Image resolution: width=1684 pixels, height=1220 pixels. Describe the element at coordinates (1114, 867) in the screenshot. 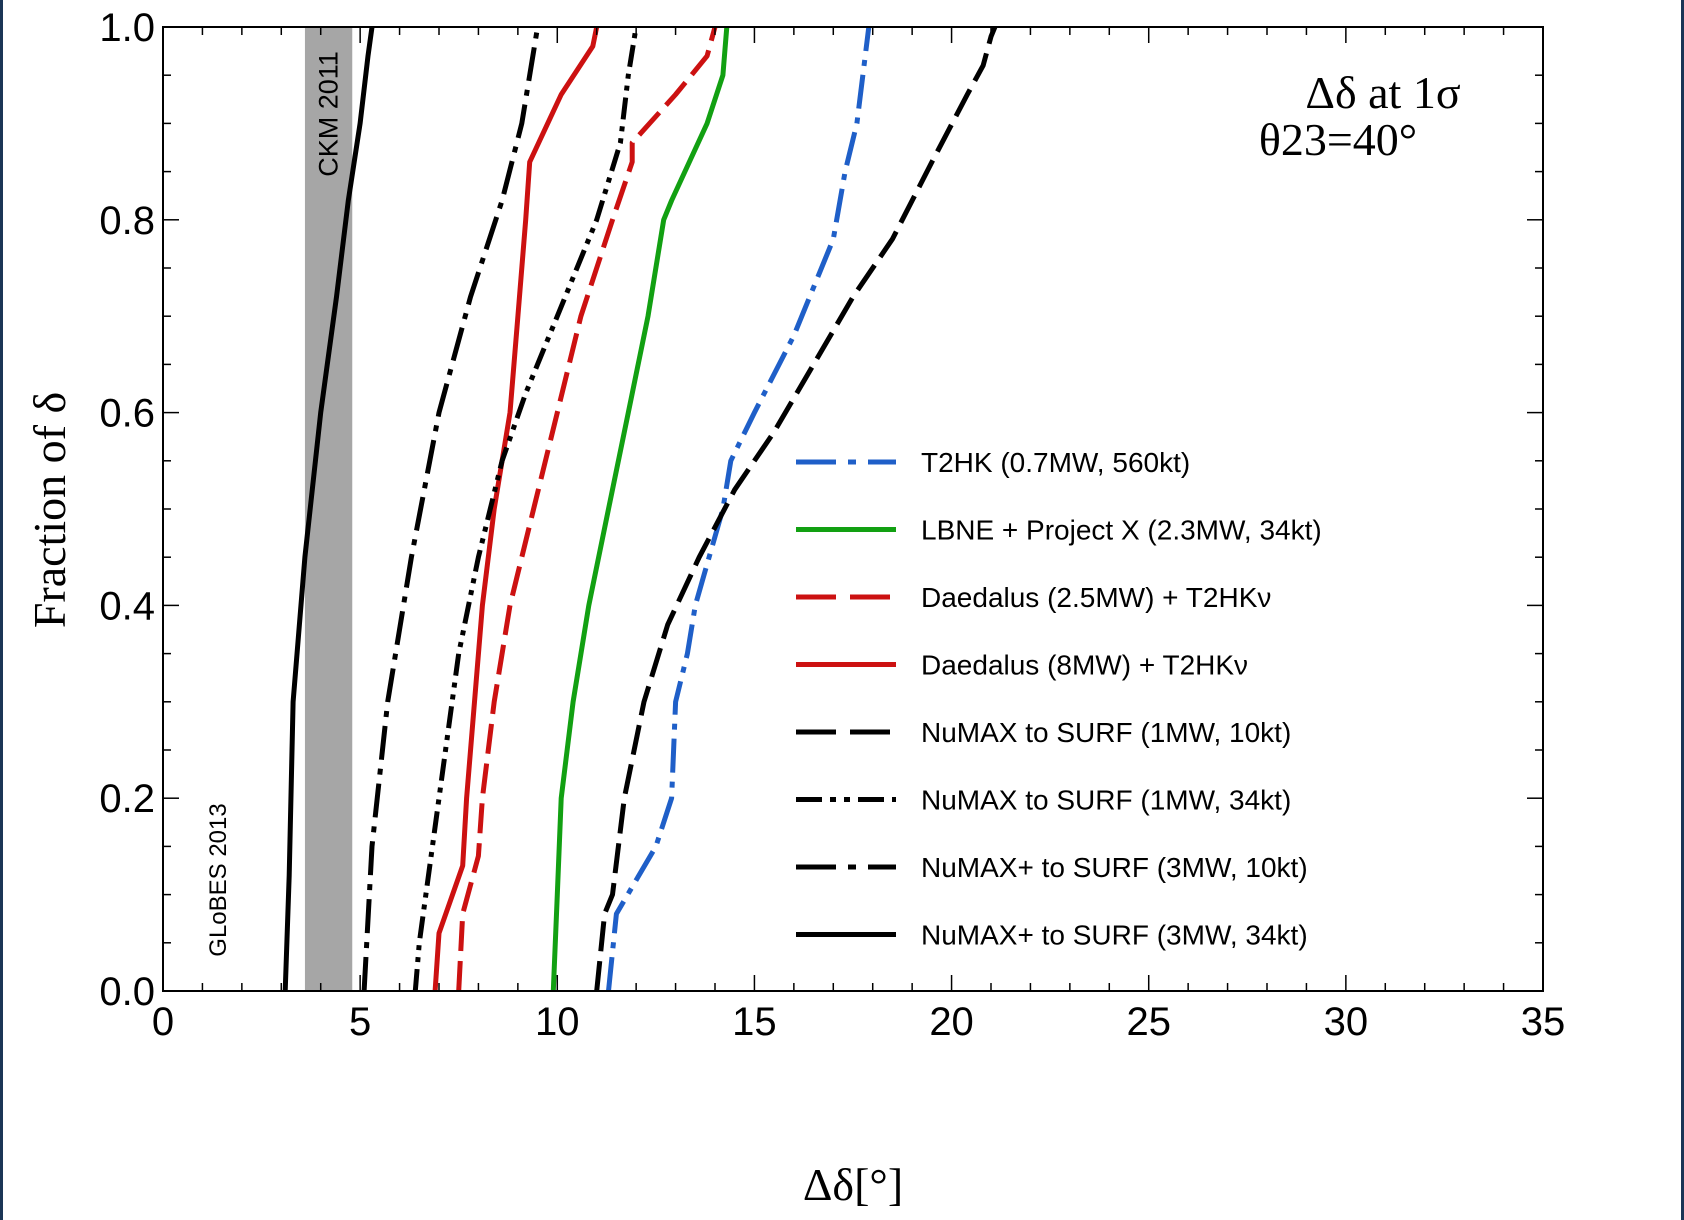

I see `legend-label-7: NuMAX+ to SURF (3MW, 10kt)` at that location.